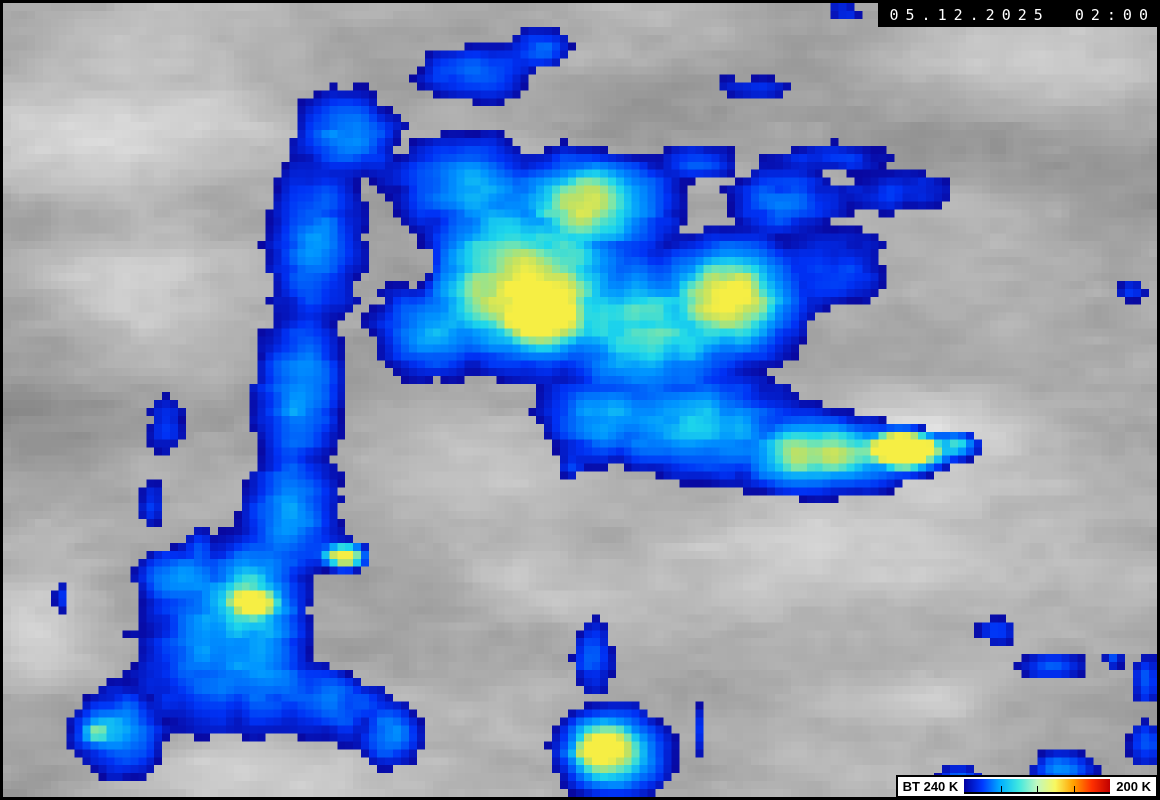 The width and height of the screenshot is (1160, 800). I want to click on colorbar-right-label: 200 K, so click(1133, 786).